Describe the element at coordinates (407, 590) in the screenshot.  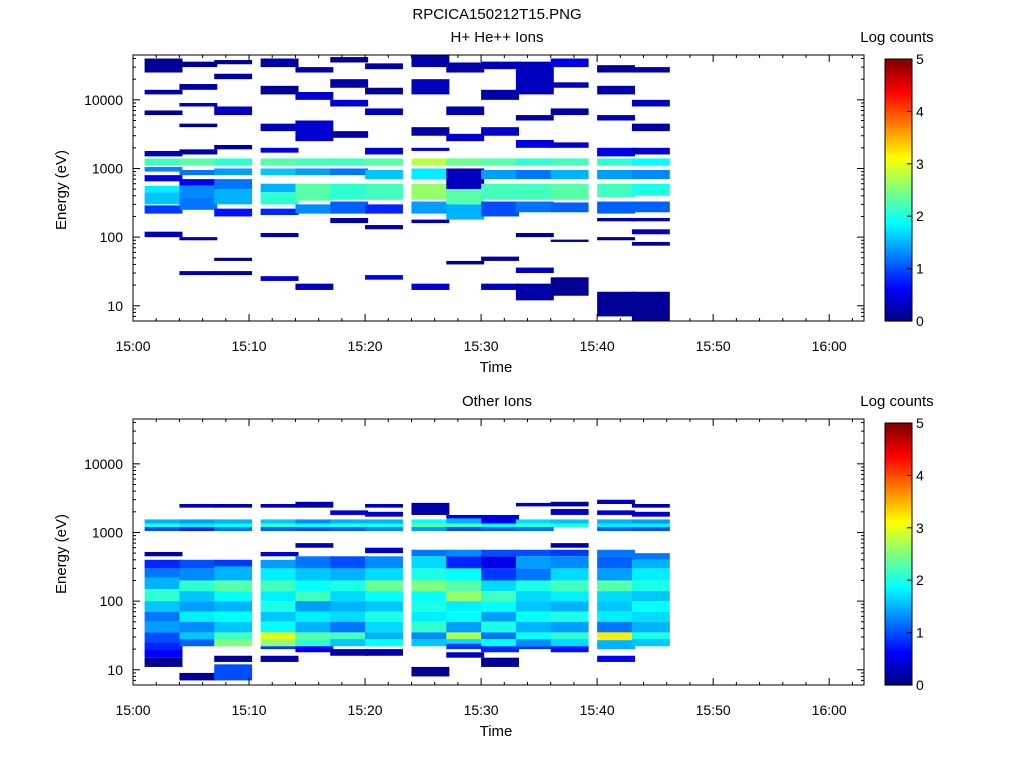
I see `heatmap-cells` at that location.